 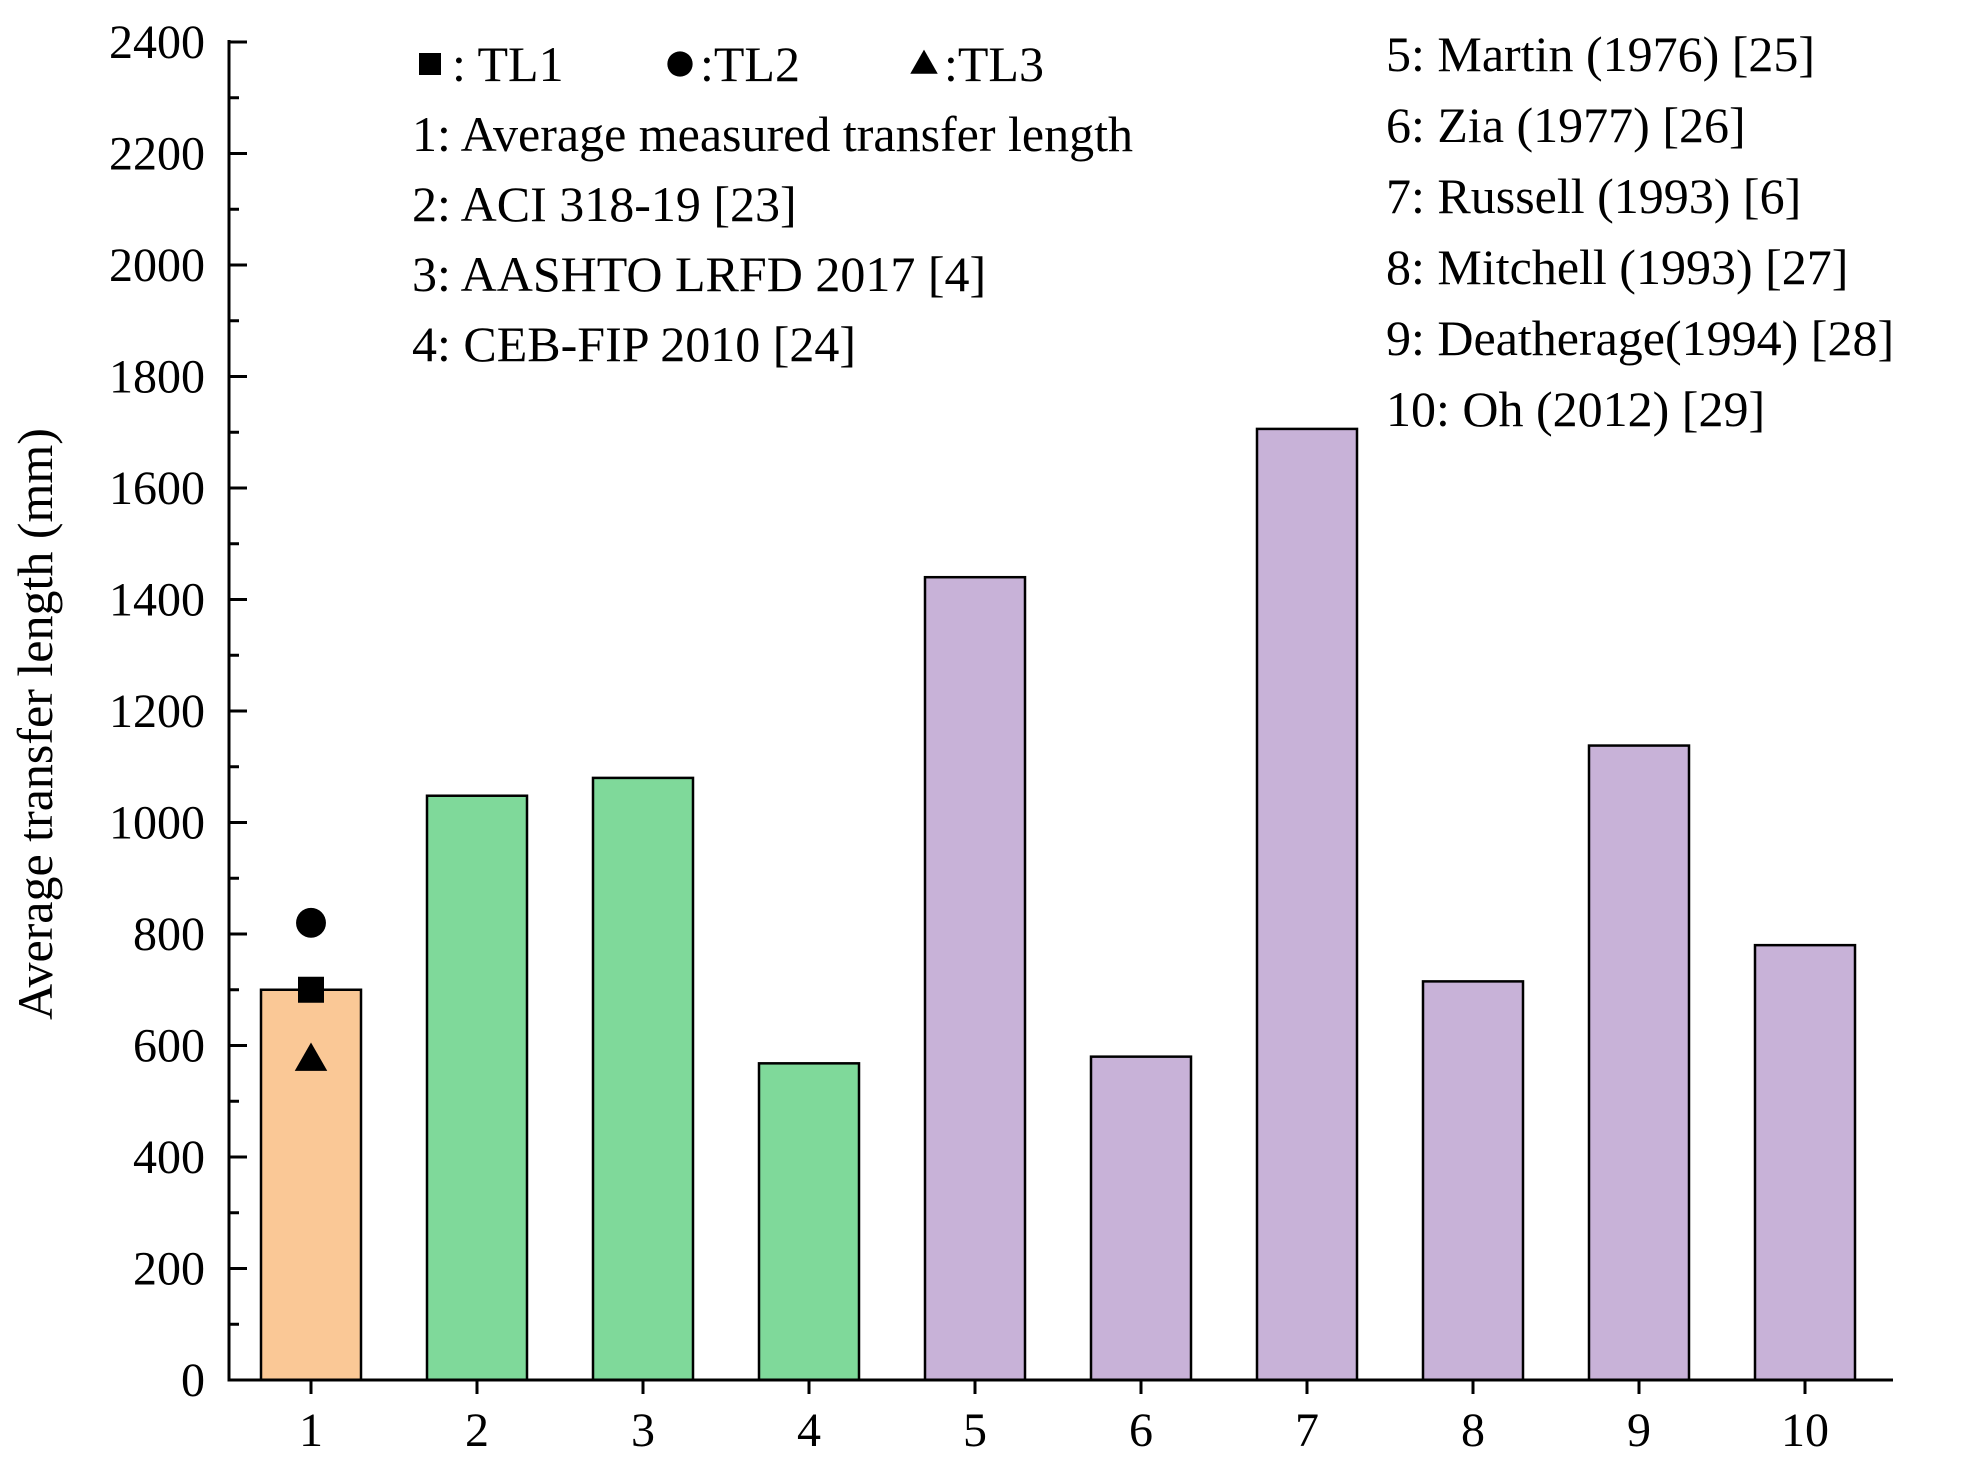 What do you see at coordinates (477, 1430) in the screenshot?
I see `x-tick-label-2: 2` at bounding box center [477, 1430].